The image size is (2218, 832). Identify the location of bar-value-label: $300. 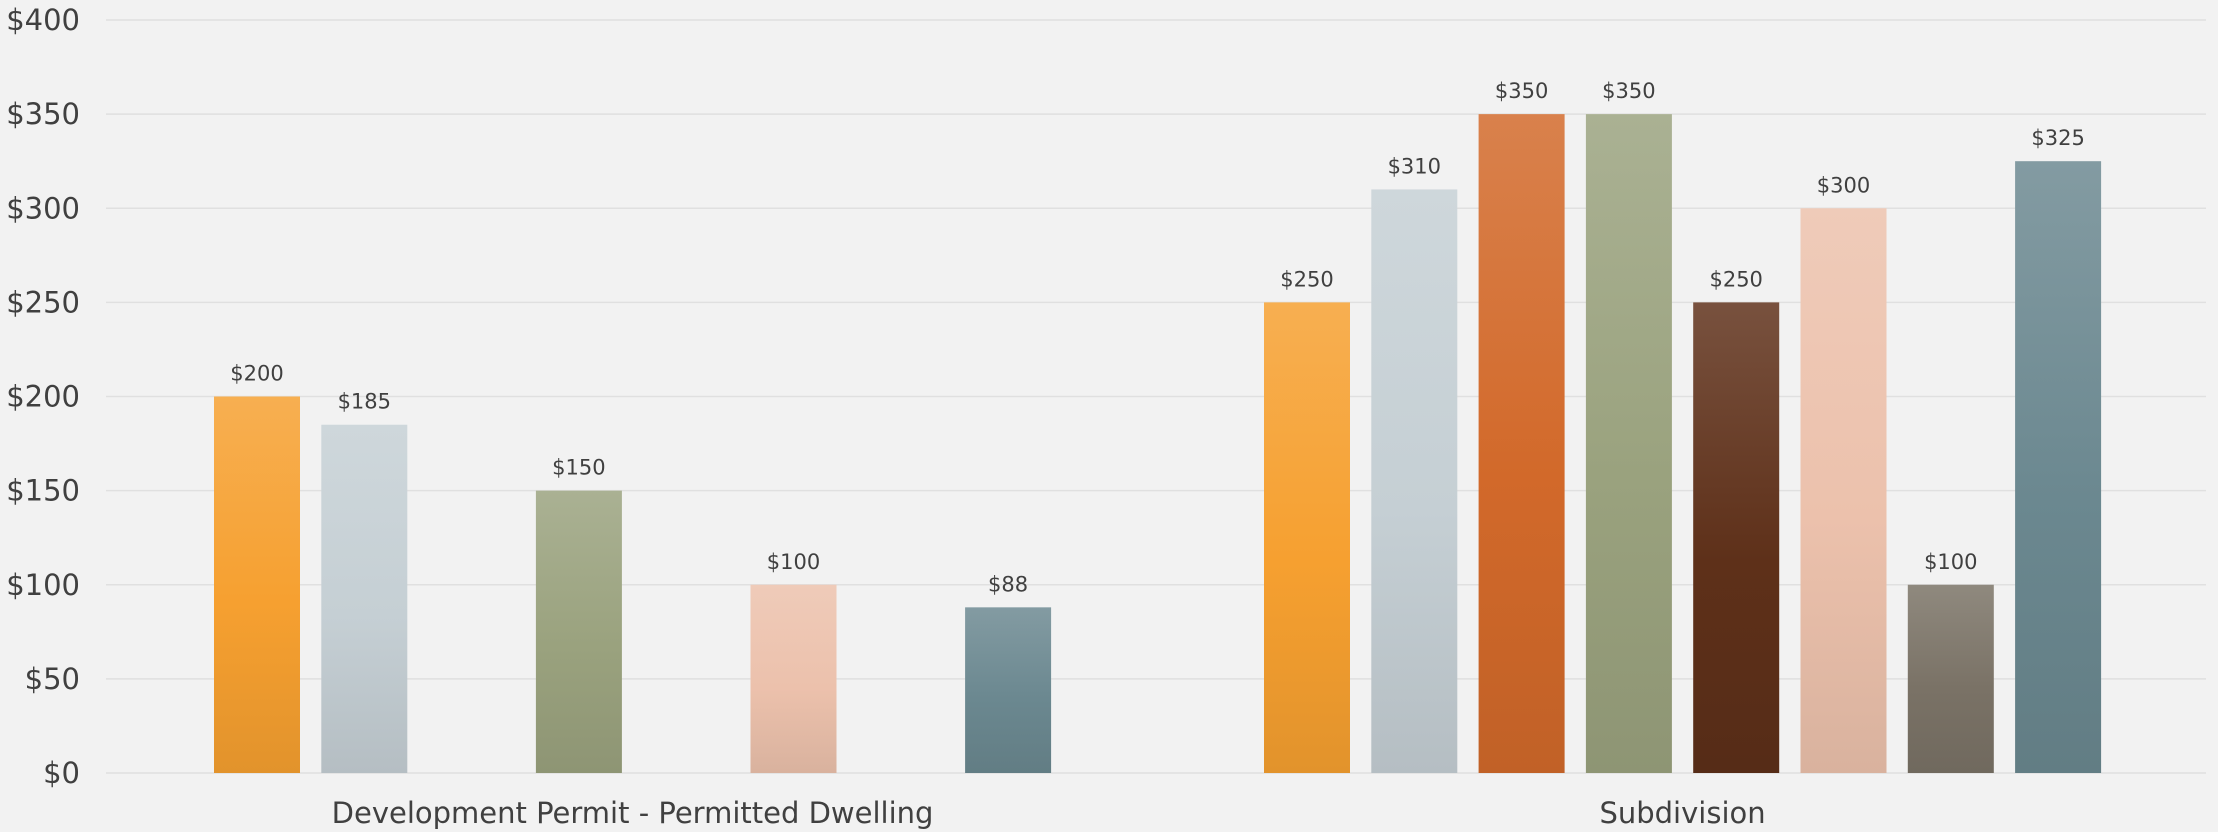
(1843, 185).